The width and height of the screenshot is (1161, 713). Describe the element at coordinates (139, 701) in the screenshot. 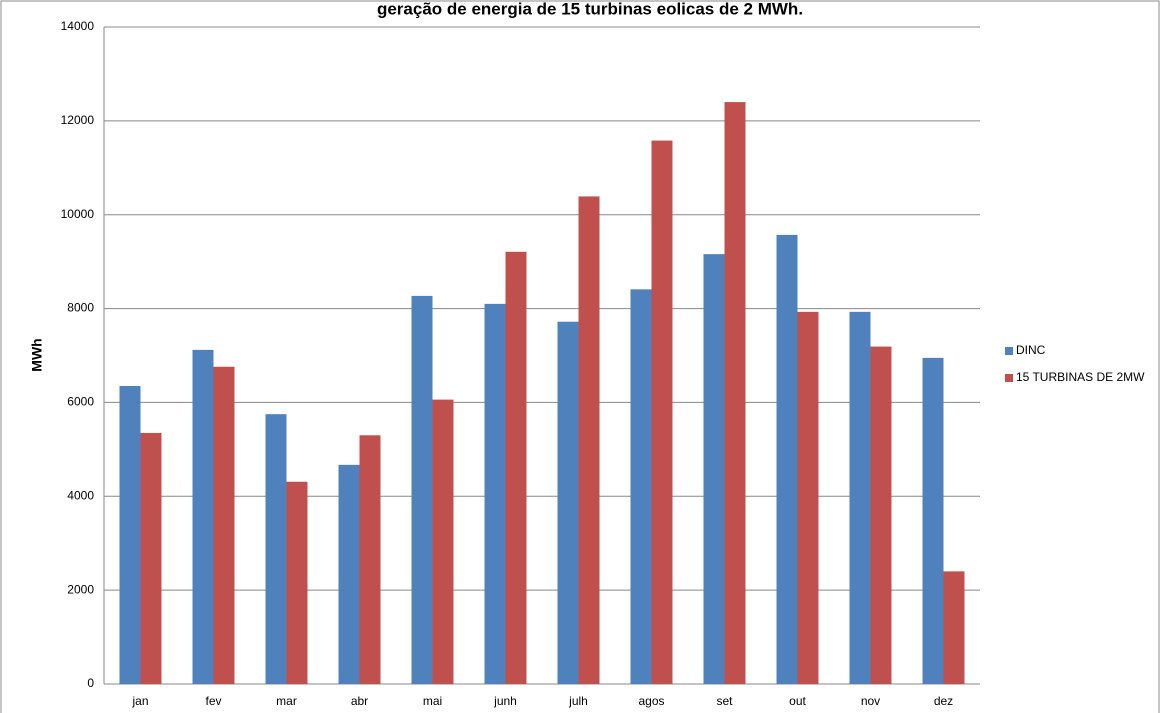

I see `x-tick-label: jan` at that location.